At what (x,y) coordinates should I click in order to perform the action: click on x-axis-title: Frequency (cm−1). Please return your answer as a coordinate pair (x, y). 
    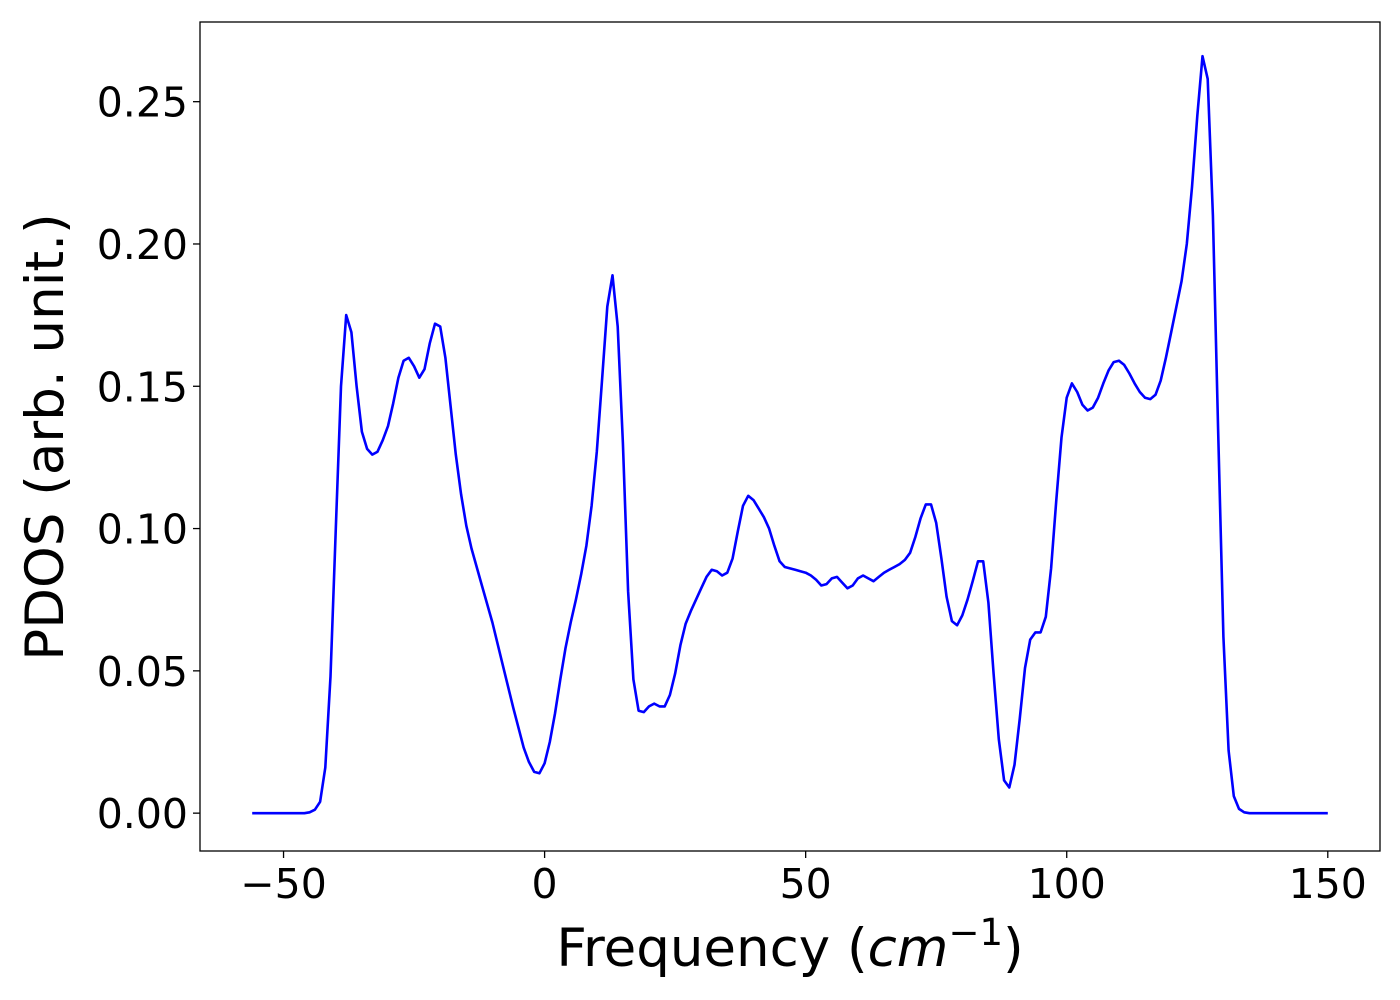
    Looking at the image, I should click on (789, 945).